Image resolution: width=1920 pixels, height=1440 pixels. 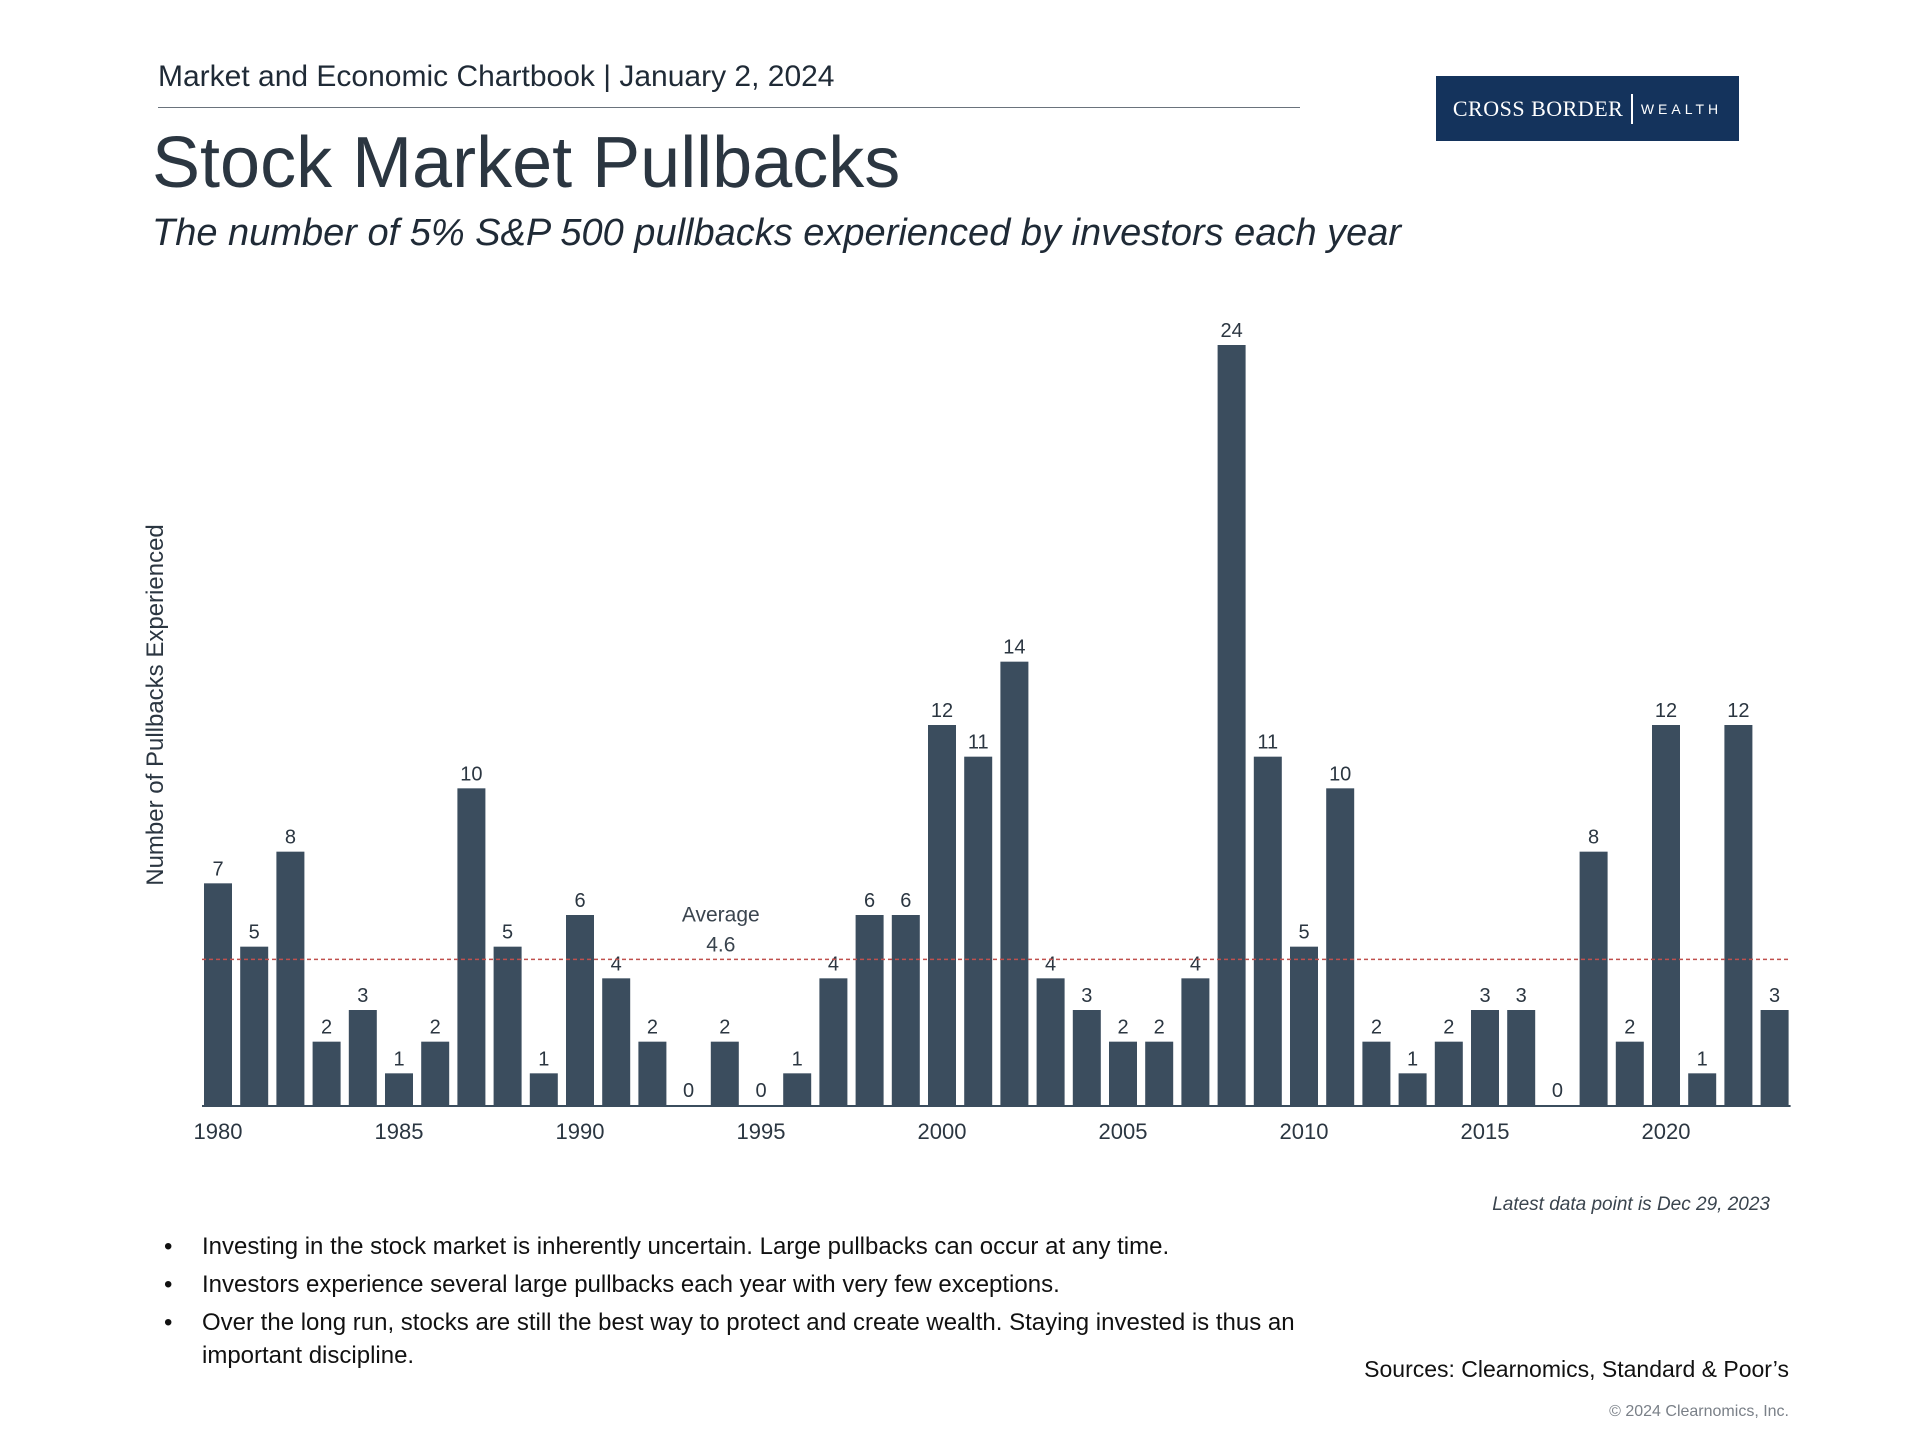 What do you see at coordinates (1485, 1131) in the screenshot?
I see `x-tick-label-2015: 2015` at bounding box center [1485, 1131].